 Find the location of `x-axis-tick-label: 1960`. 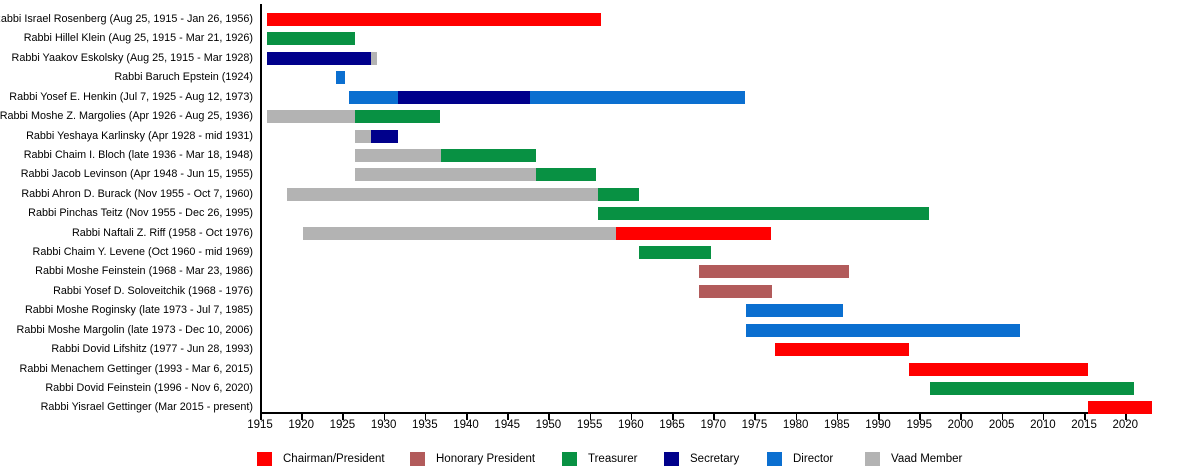

x-axis-tick-label: 1960 is located at coordinates (631, 425).